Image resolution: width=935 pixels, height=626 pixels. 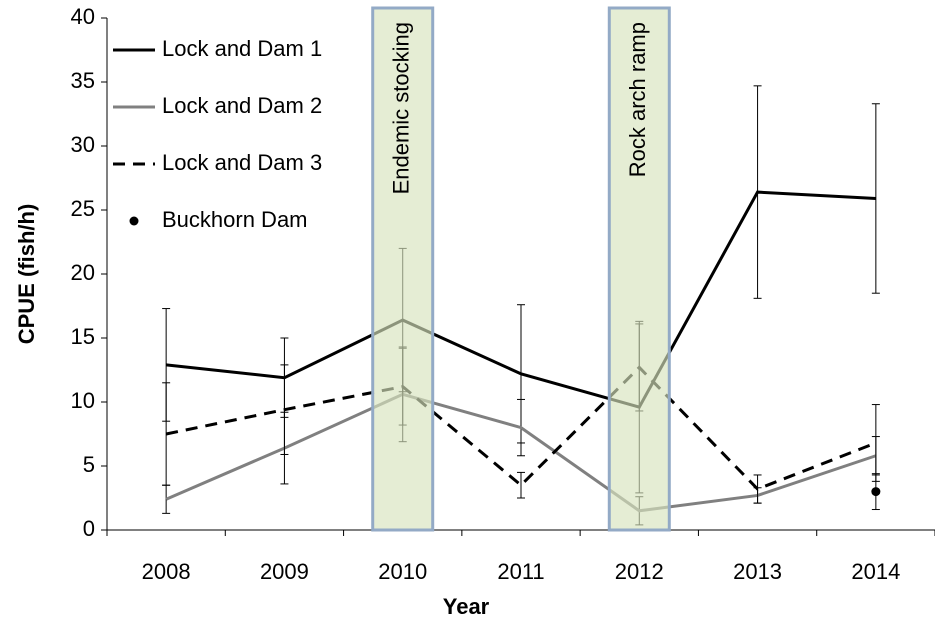 I want to click on x-tick-label: 2010, so click(x=402, y=571).